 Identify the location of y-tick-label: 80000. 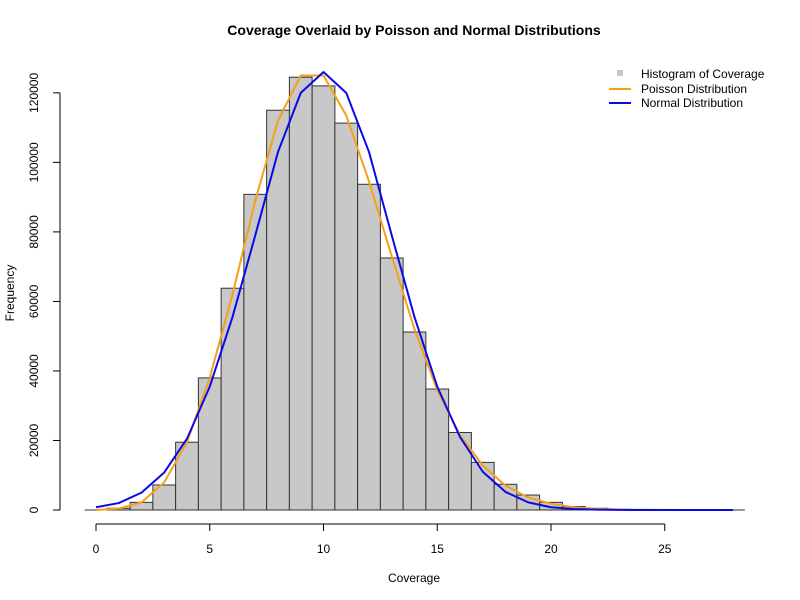
(34, 232).